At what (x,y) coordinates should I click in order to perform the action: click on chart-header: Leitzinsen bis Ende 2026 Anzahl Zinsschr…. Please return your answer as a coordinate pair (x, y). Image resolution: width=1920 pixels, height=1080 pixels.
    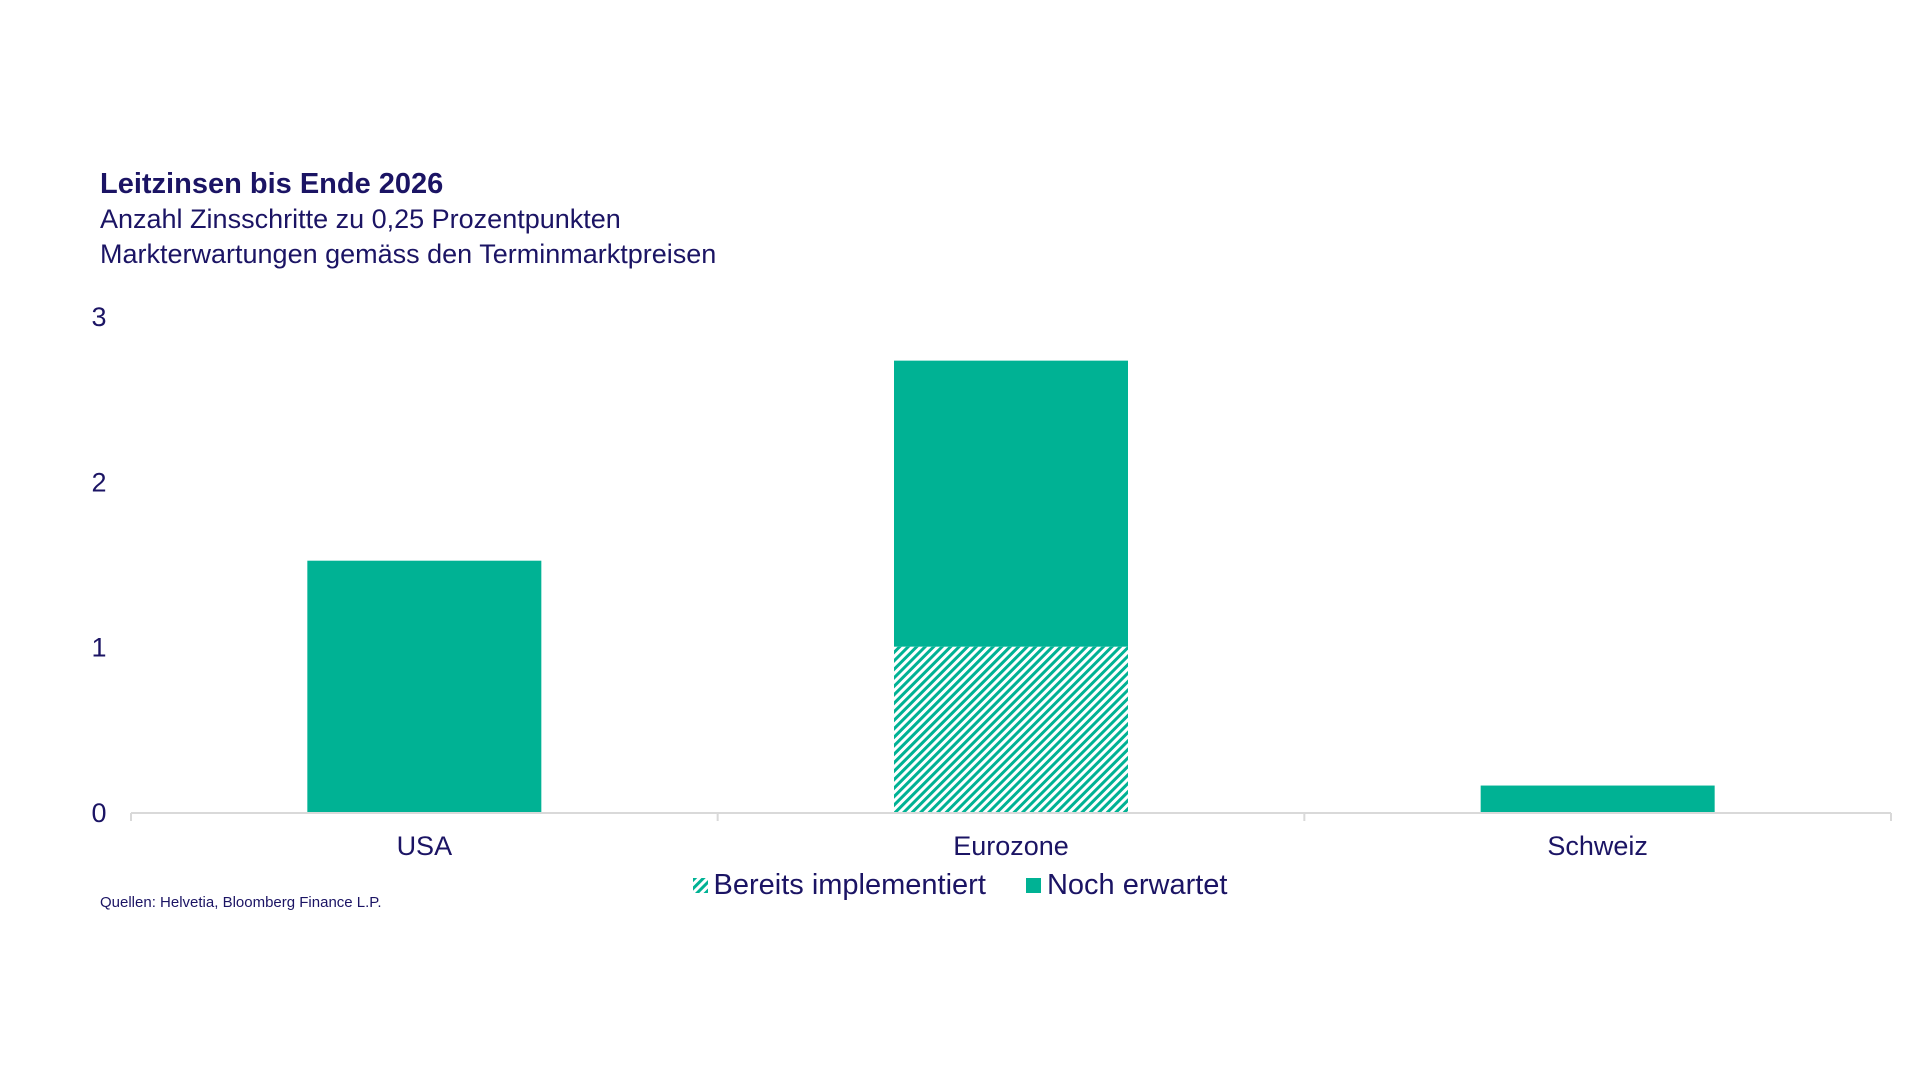
    Looking at the image, I should click on (408, 219).